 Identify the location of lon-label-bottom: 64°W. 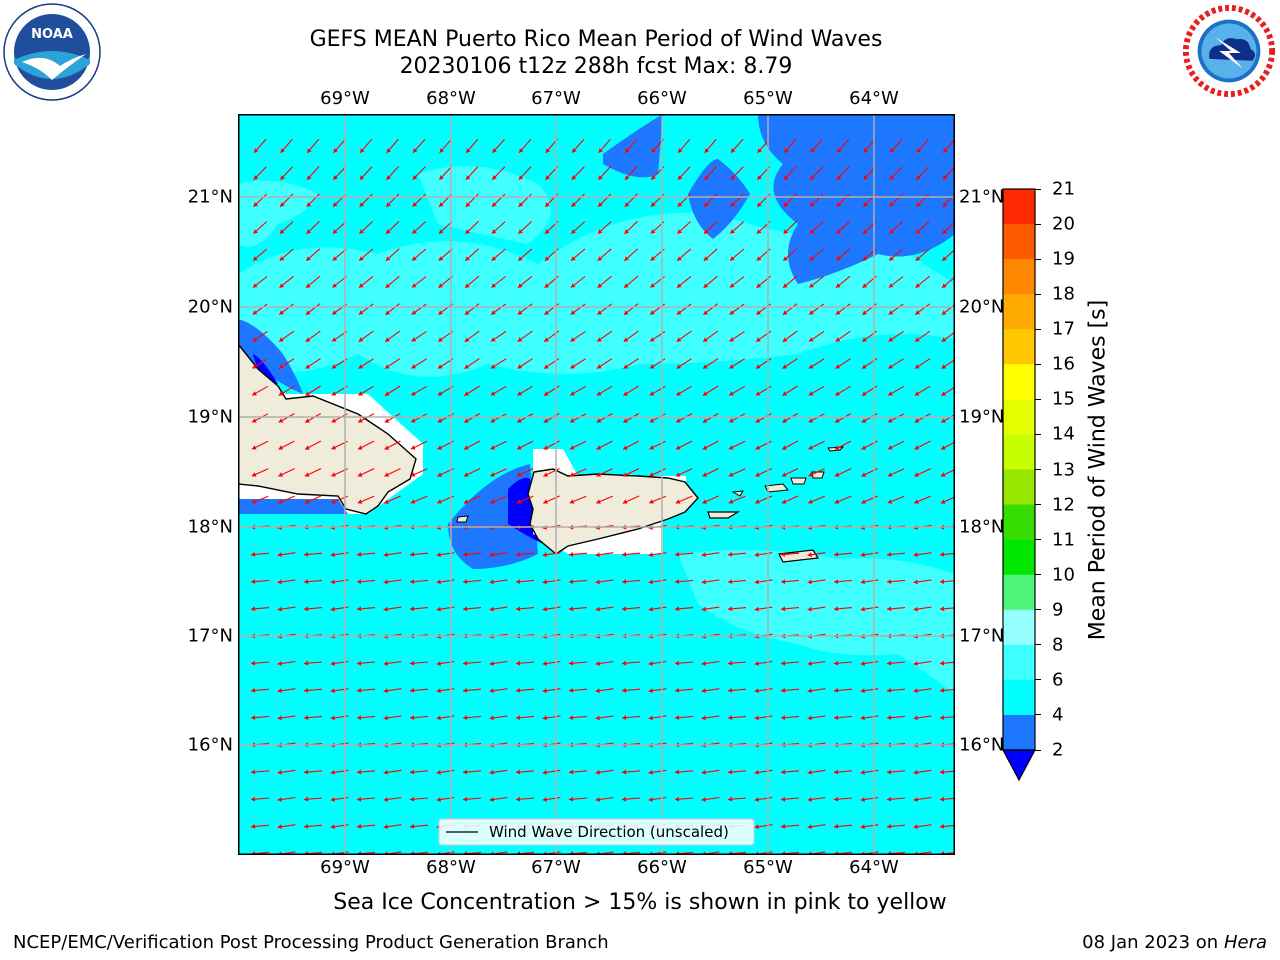
(874, 867).